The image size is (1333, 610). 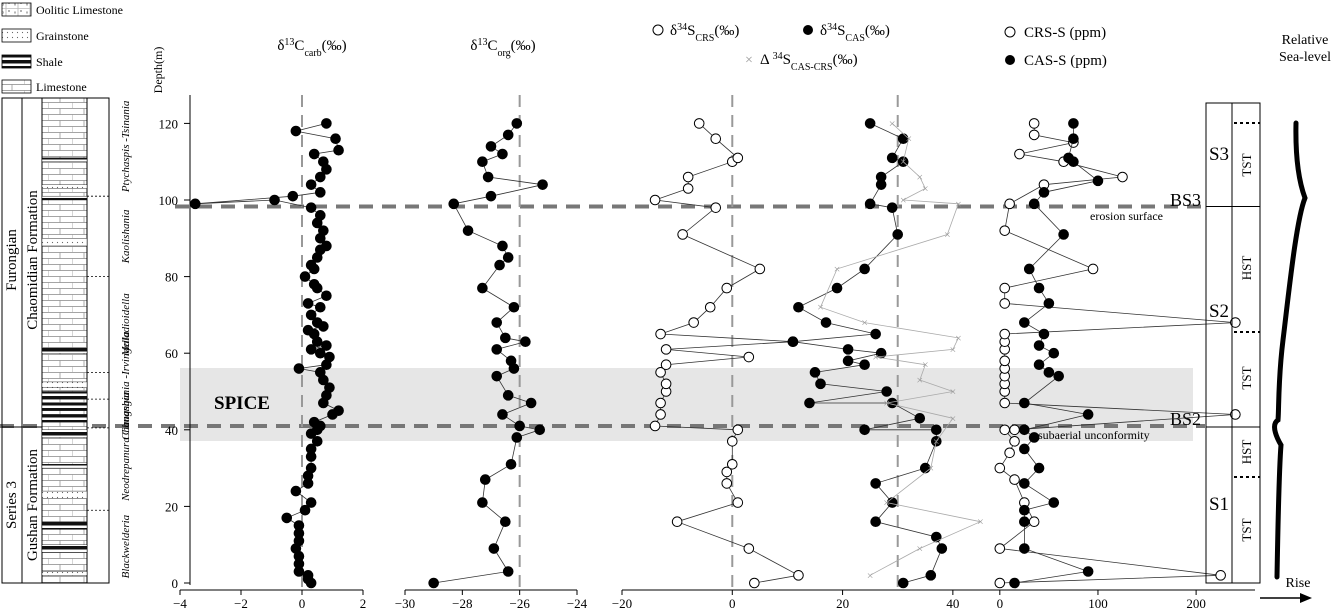 I want to click on sea-level-curve, so click(x=1290, y=350).